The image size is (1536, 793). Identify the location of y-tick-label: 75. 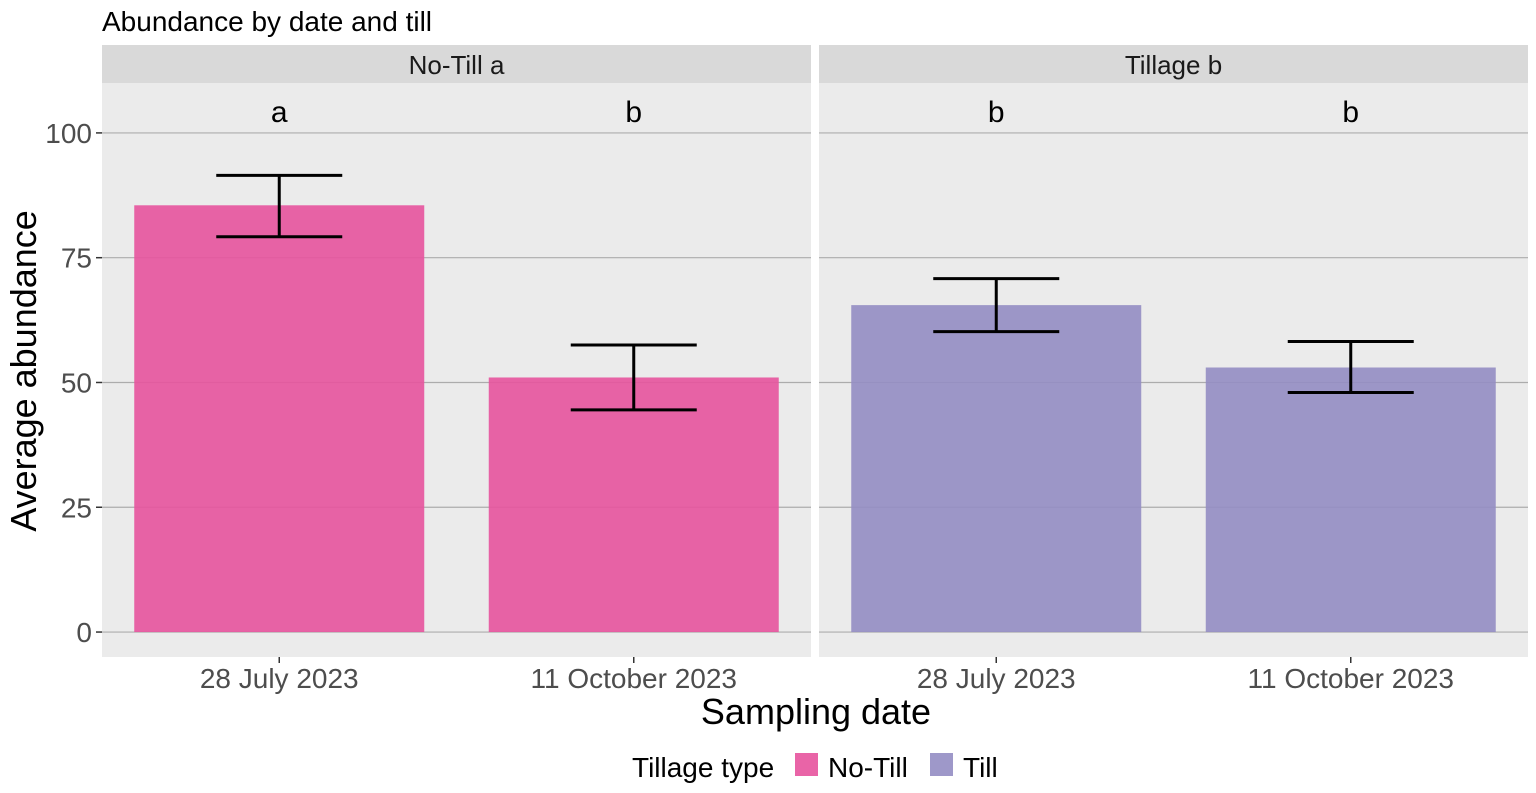
(76, 258).